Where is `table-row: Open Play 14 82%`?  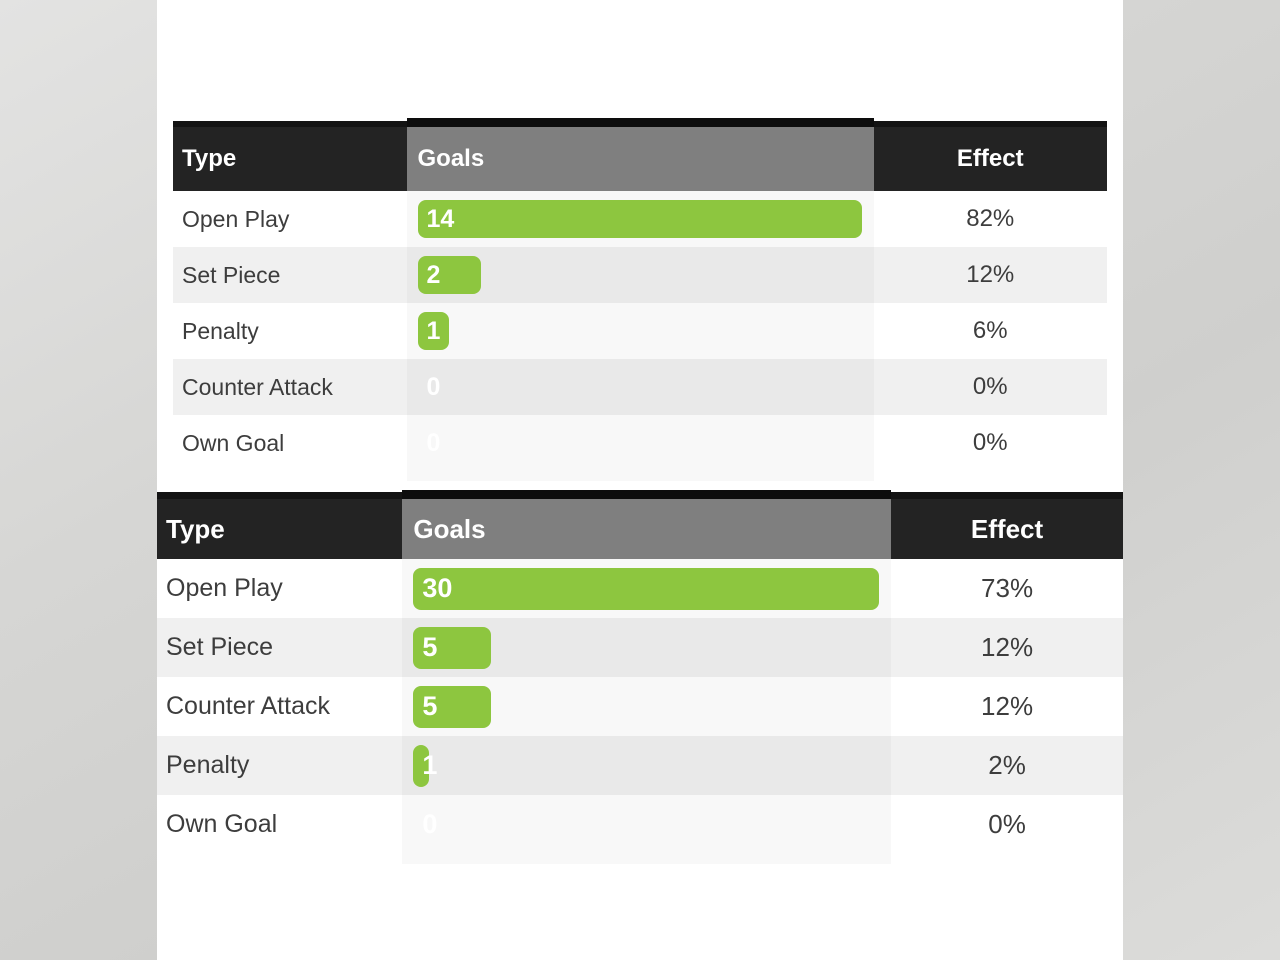 table-row: Open Play 14 82% is located at coordinates (640, 219).